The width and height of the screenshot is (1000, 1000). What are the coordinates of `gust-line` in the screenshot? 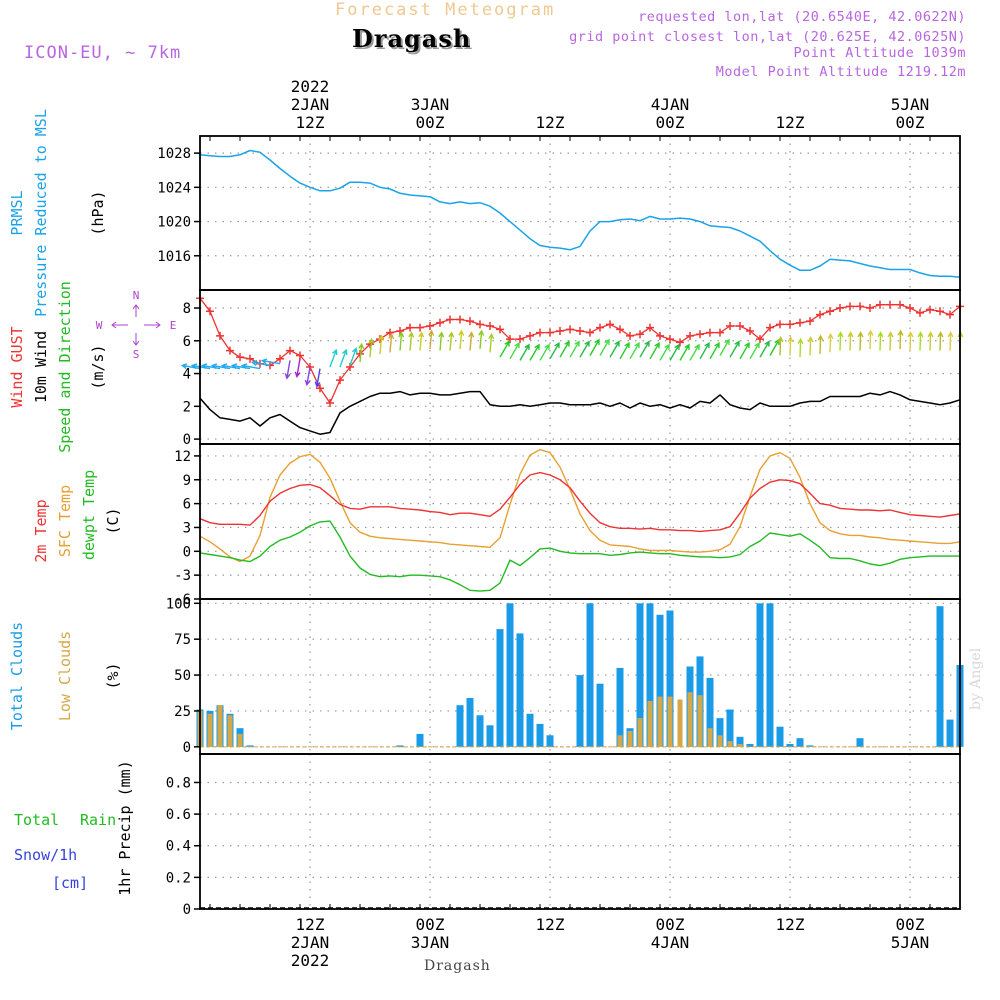 It's located at (580, 350).